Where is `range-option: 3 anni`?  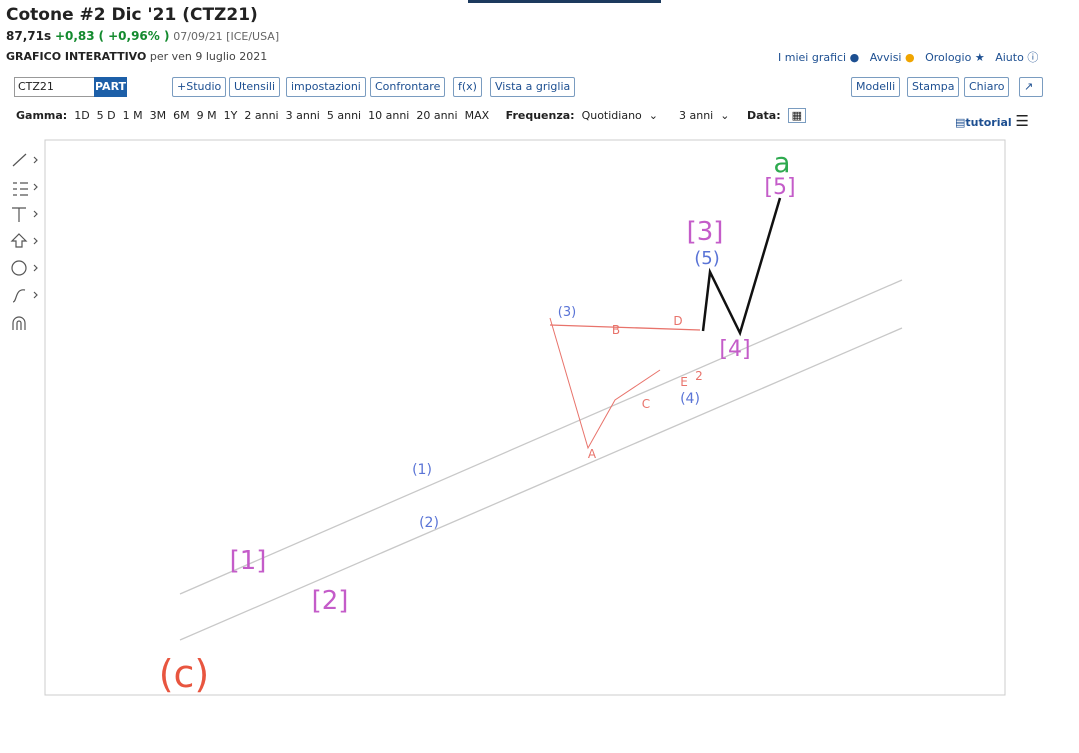
range-option: 3 anni is located at coordinates (302, 115).